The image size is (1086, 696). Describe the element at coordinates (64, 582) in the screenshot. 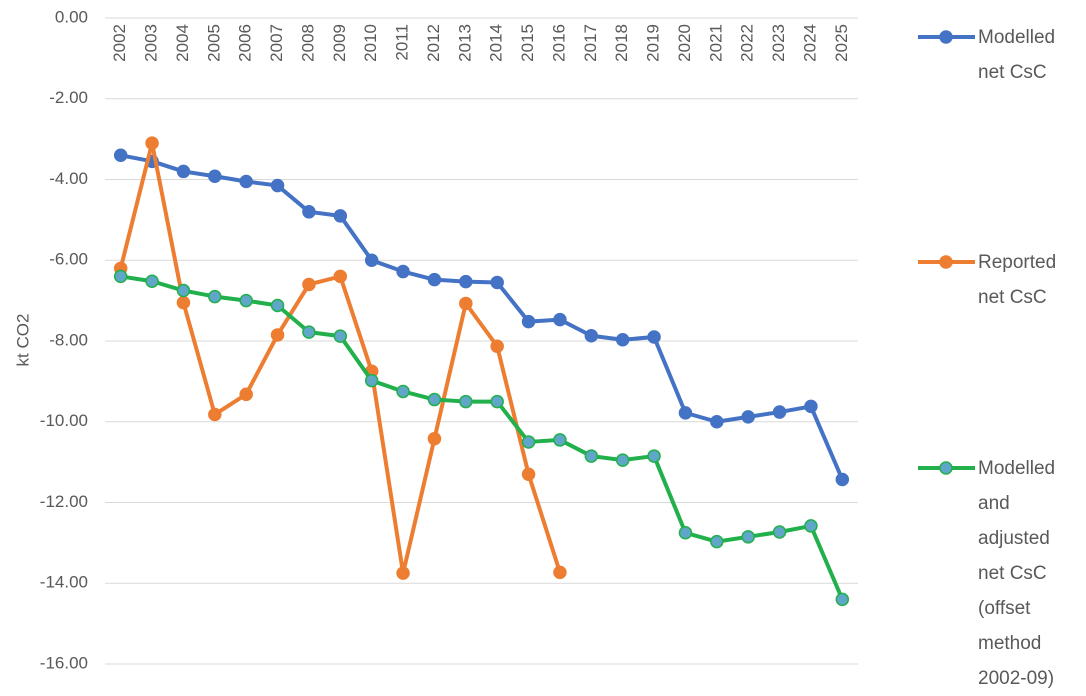

I see `y-tick-label: -14.00` at that location.